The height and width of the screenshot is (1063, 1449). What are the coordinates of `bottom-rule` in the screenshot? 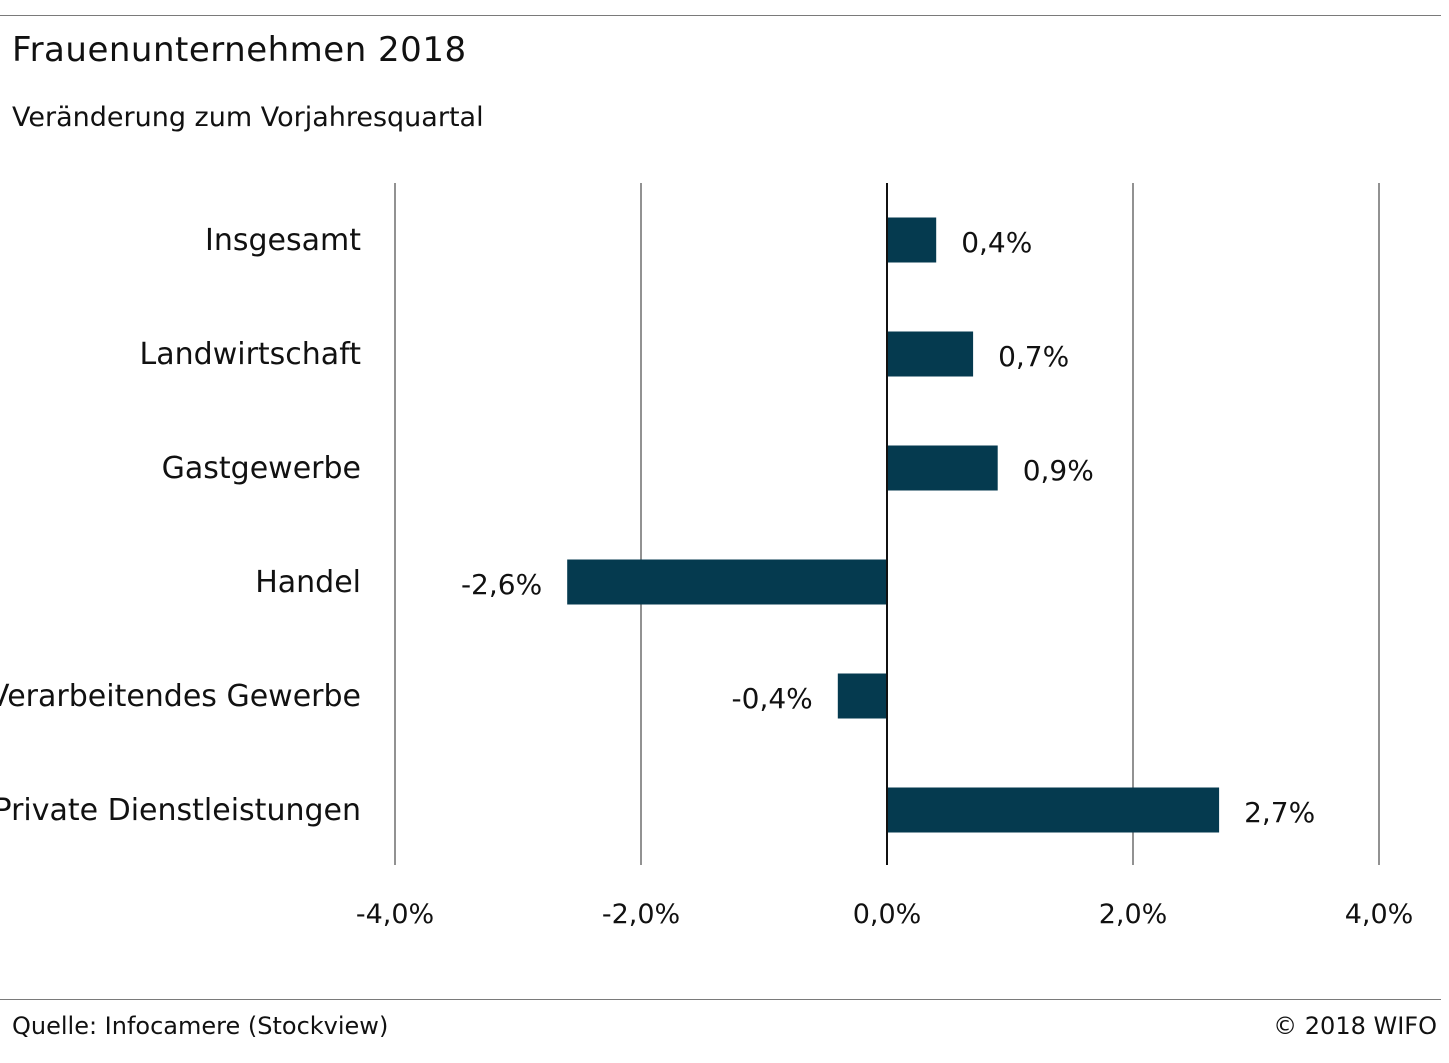 It's located at (720, 999).